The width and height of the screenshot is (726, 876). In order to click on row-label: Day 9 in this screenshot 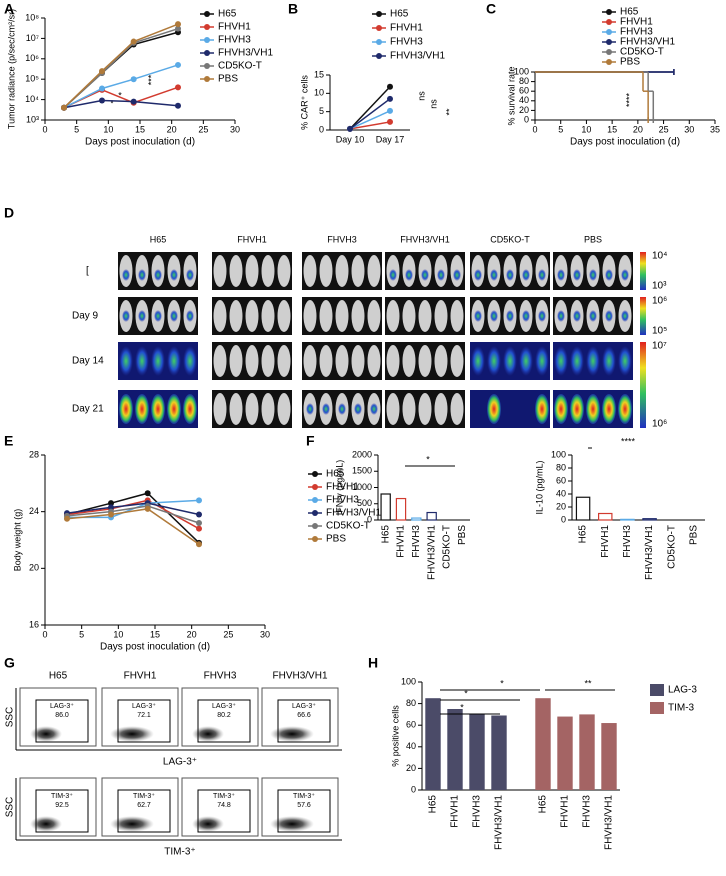, I will do `click(85, 316)`.